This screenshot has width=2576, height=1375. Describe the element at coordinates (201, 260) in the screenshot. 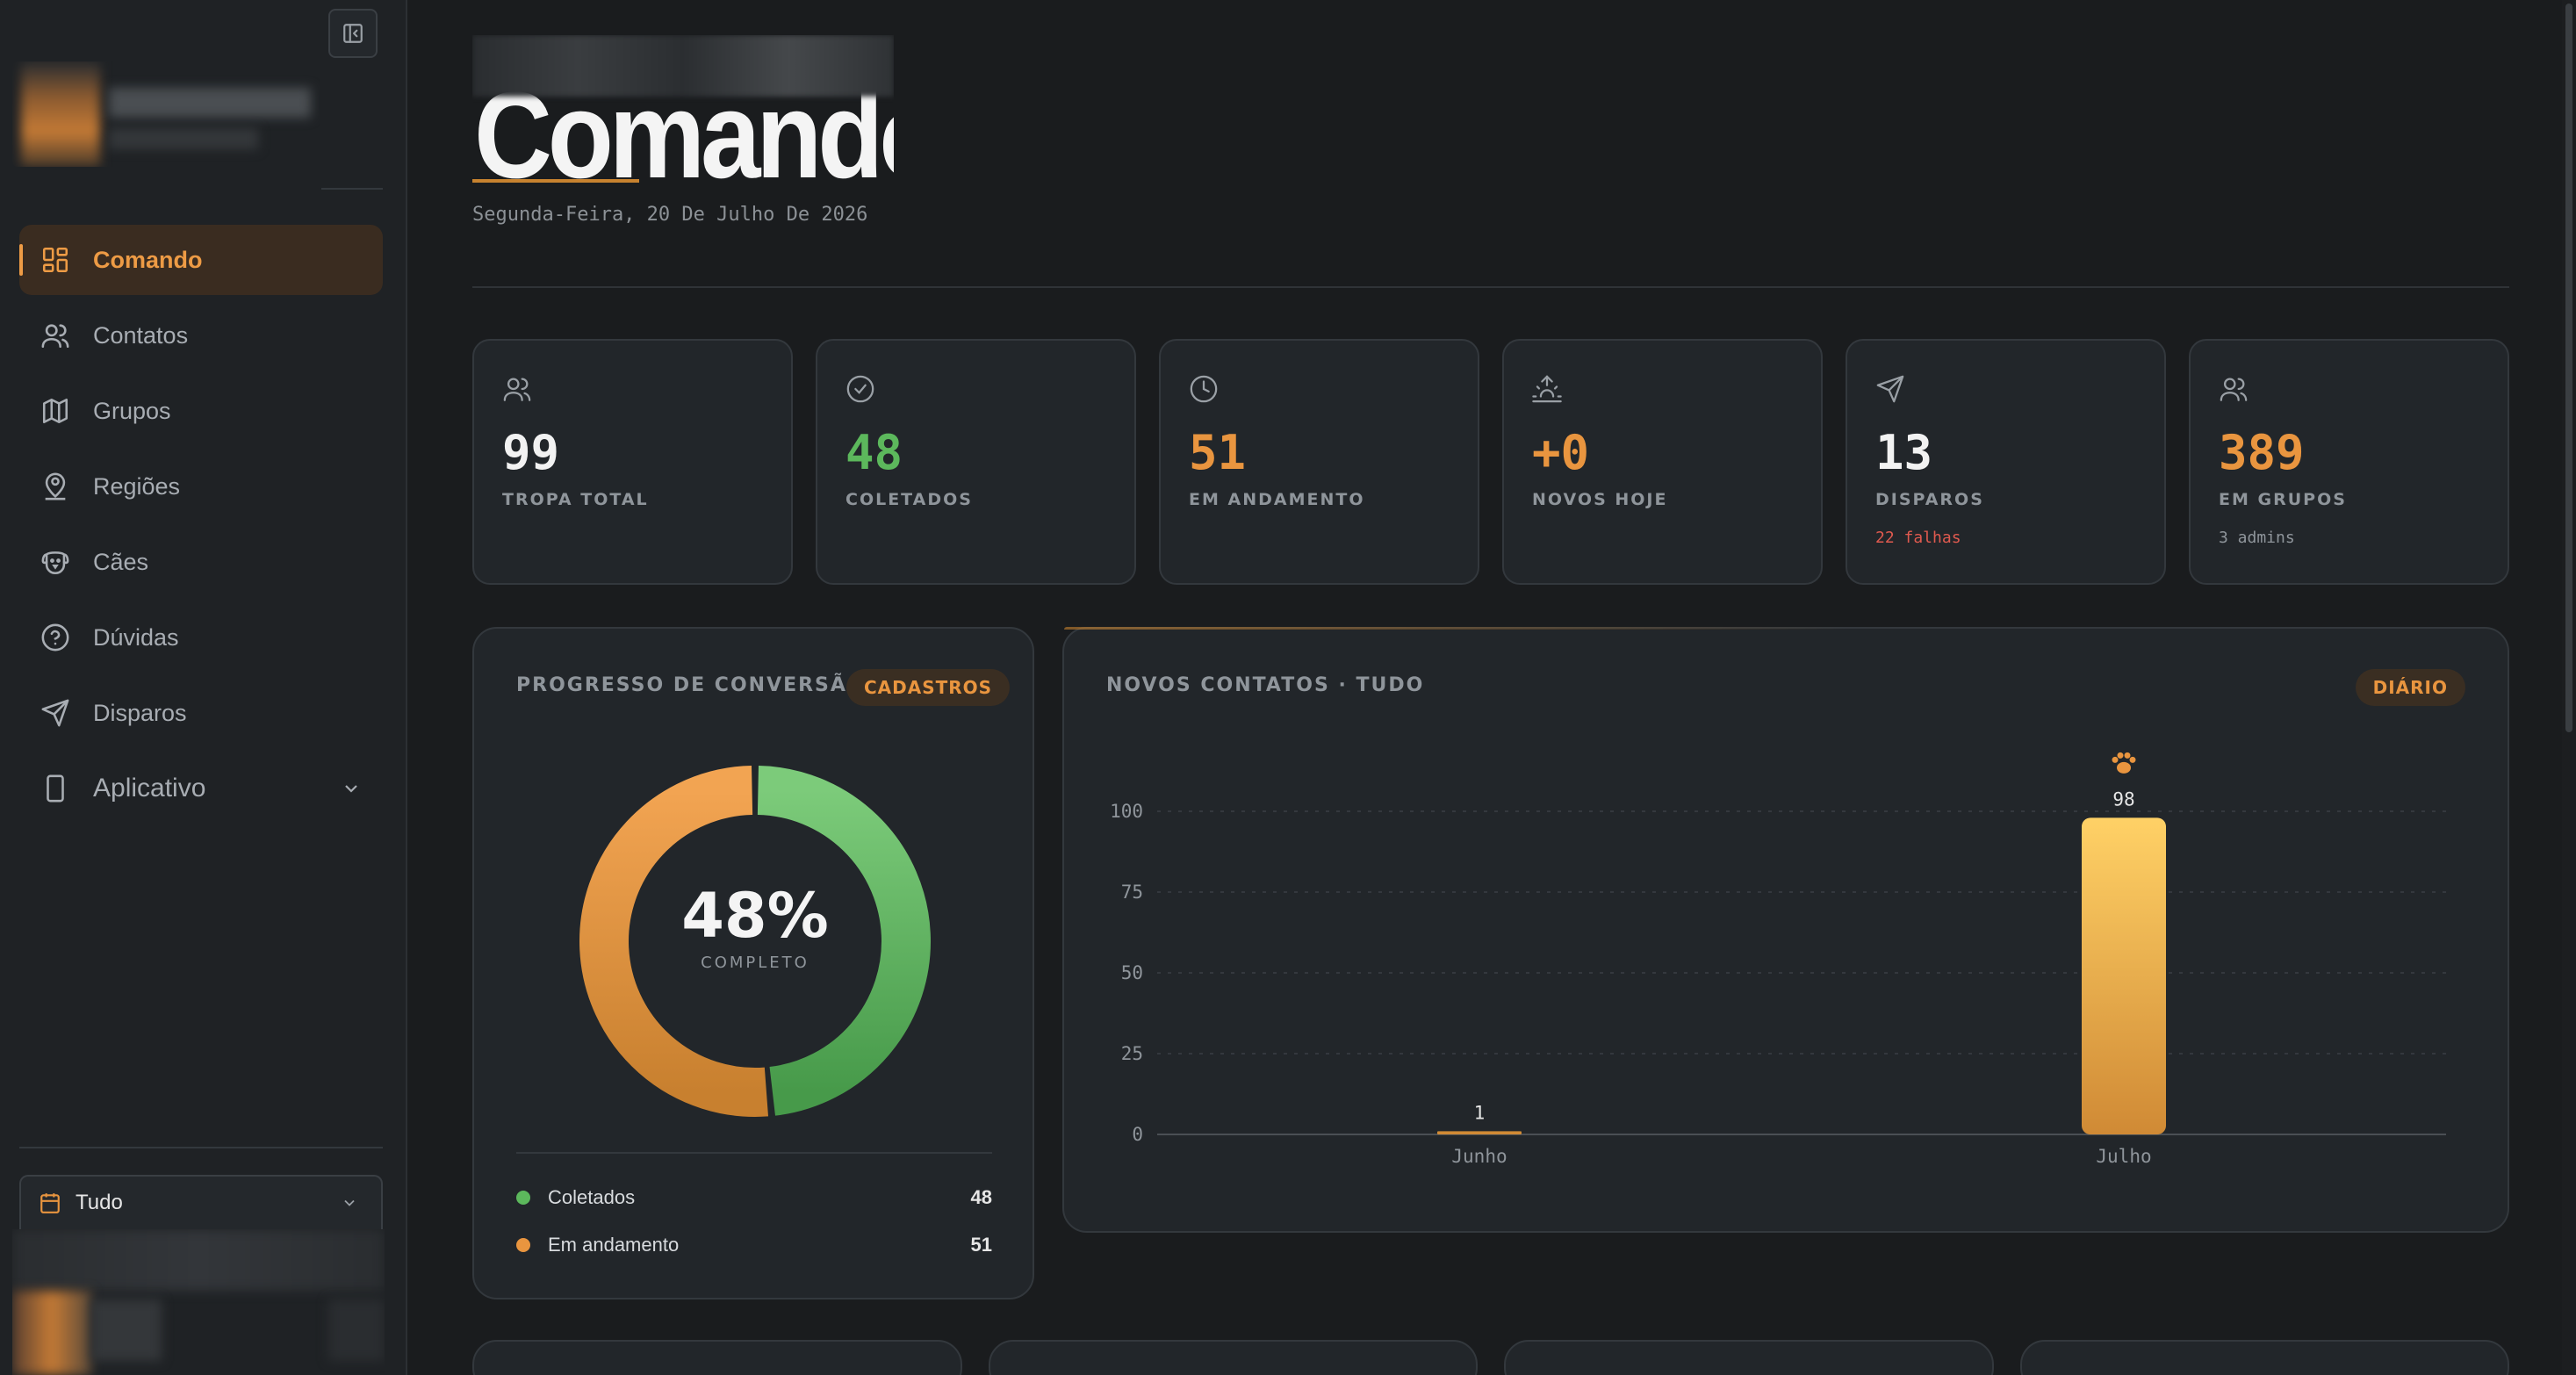

I see `sidebar-item-comando: Comando` at that location.